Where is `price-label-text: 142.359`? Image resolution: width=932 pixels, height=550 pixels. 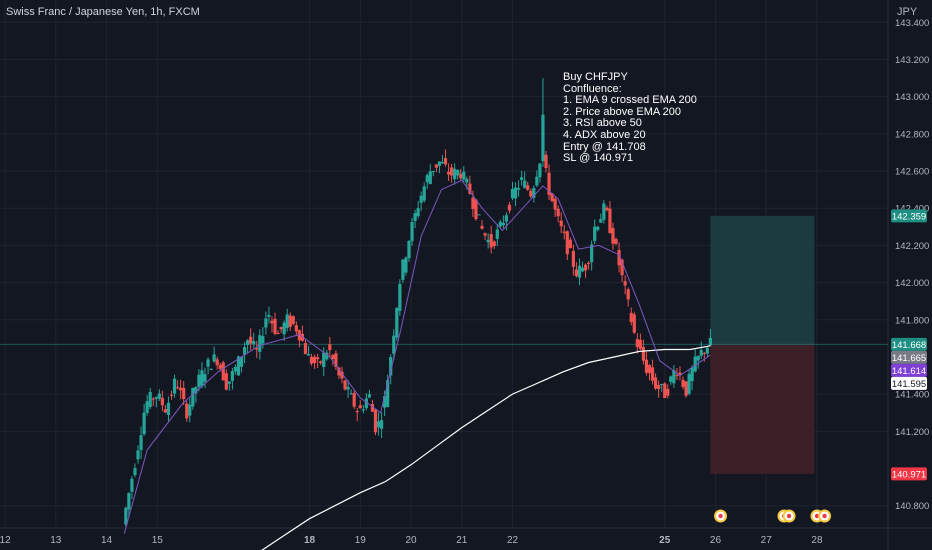 price-label-text: 142.359 is located at coordinates (909, 216).